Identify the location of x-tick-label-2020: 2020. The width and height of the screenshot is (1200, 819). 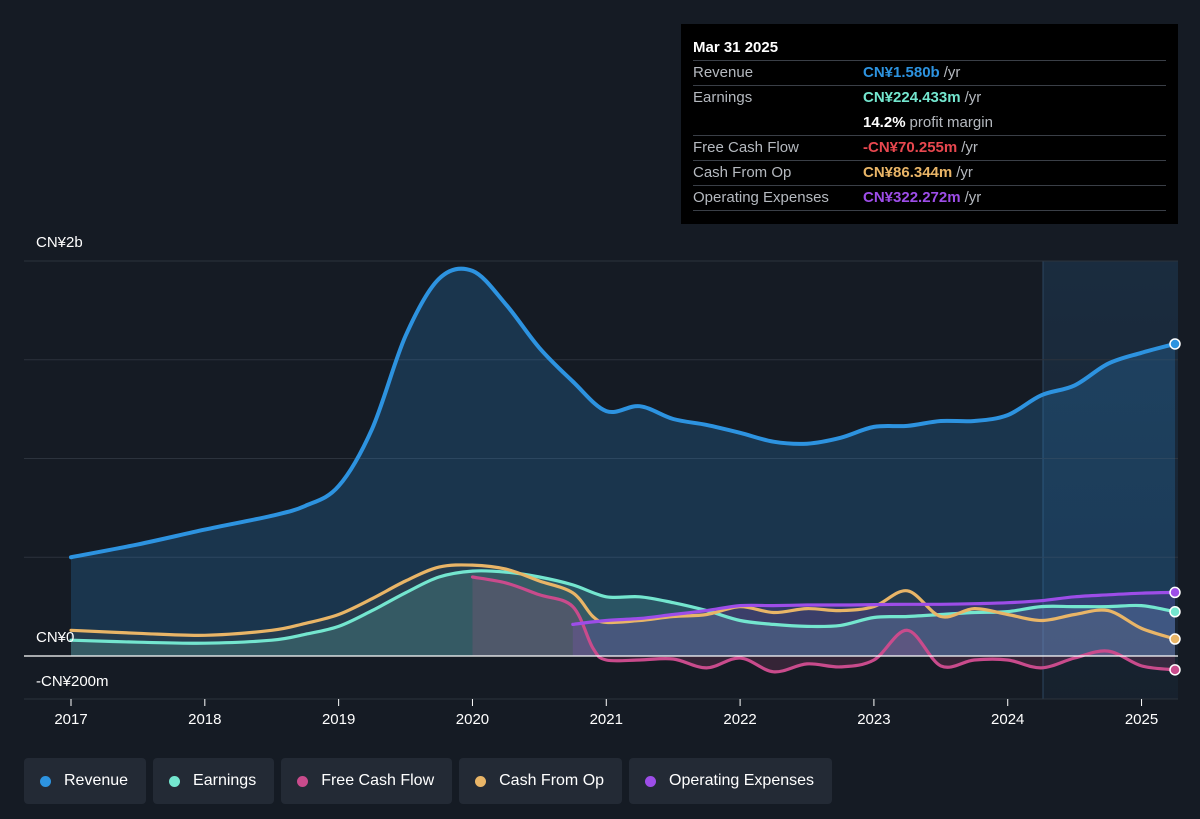
(472, 719).